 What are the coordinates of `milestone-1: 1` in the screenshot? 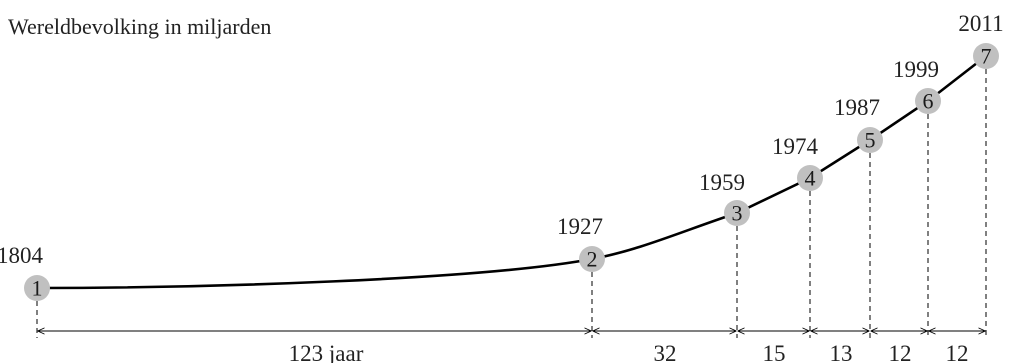 It's located at (37, 288).